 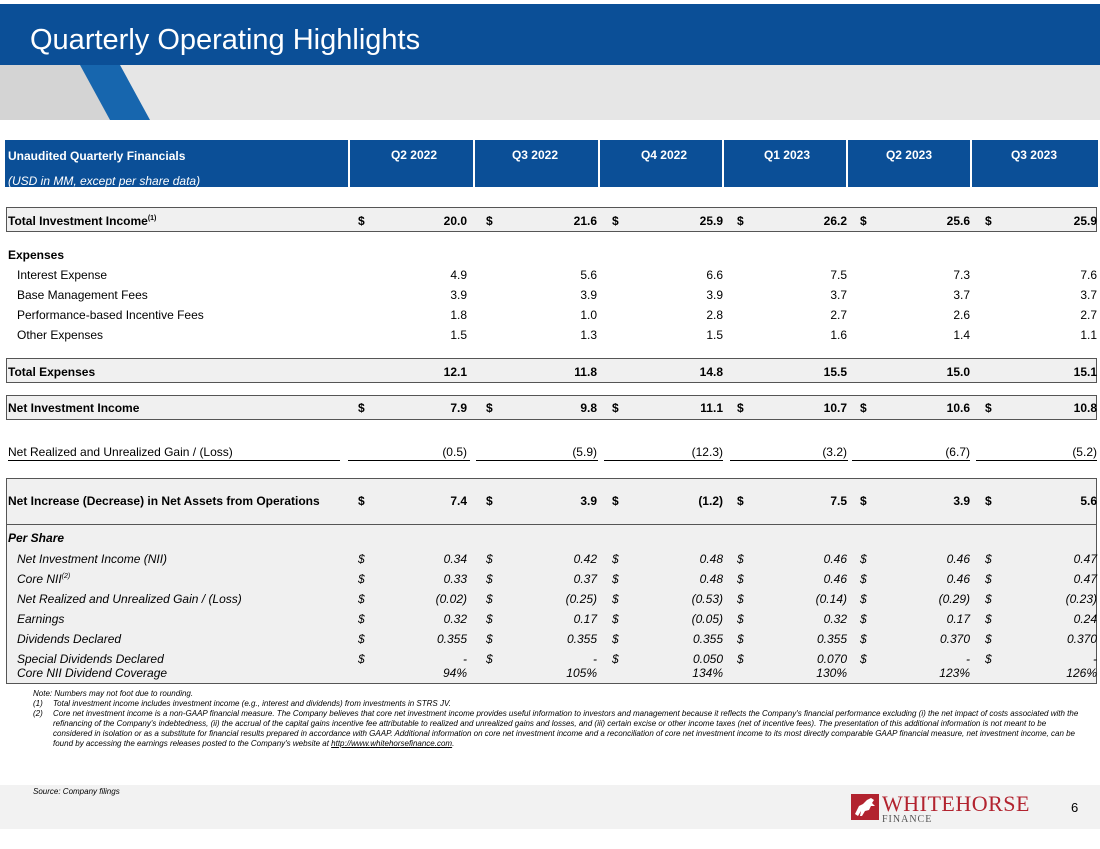 What do you see at coordinates (458, 408) in the screenshot?
I see `cell-value: 7.9` at bounding box center [458, 408].